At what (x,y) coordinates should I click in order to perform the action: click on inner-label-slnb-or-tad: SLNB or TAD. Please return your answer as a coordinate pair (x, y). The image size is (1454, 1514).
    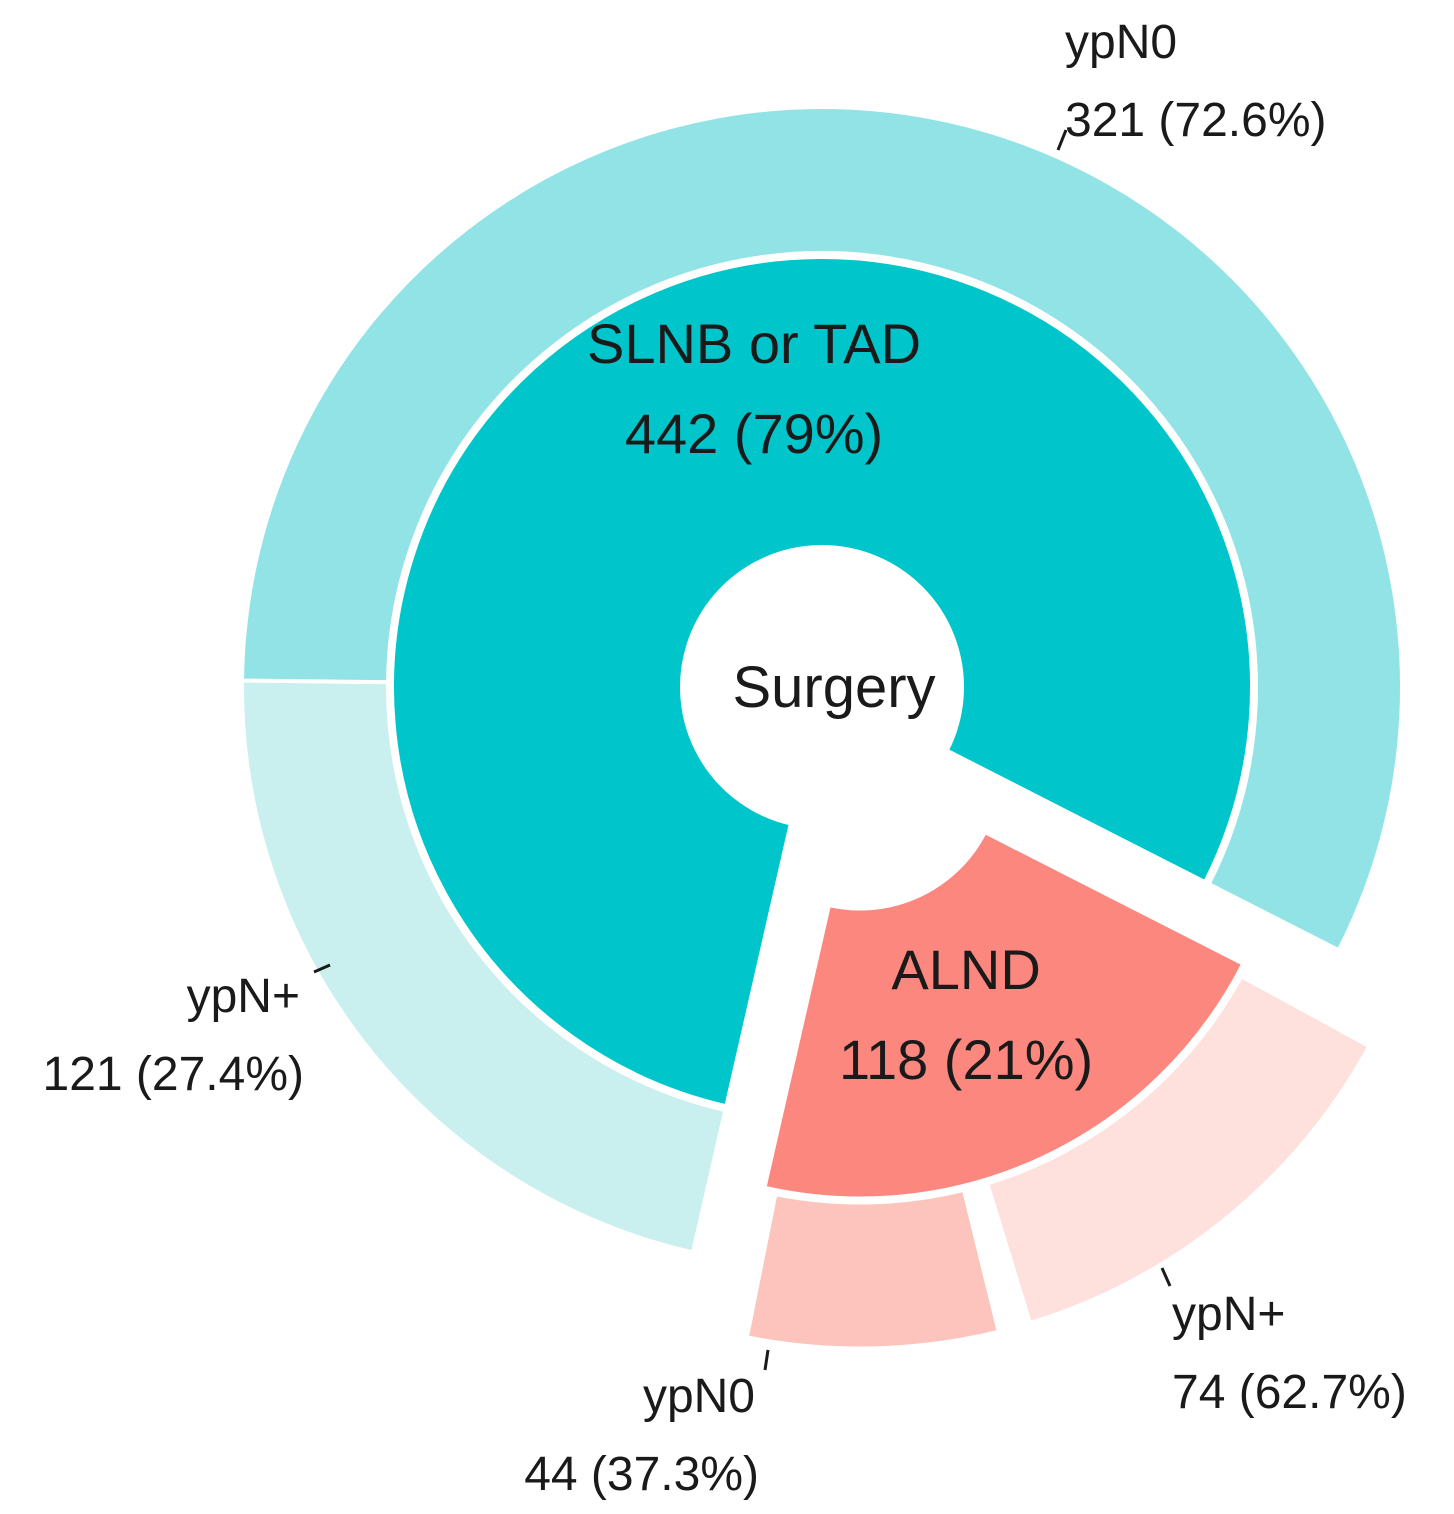
    Looking at the image, I should click on (754, 343).